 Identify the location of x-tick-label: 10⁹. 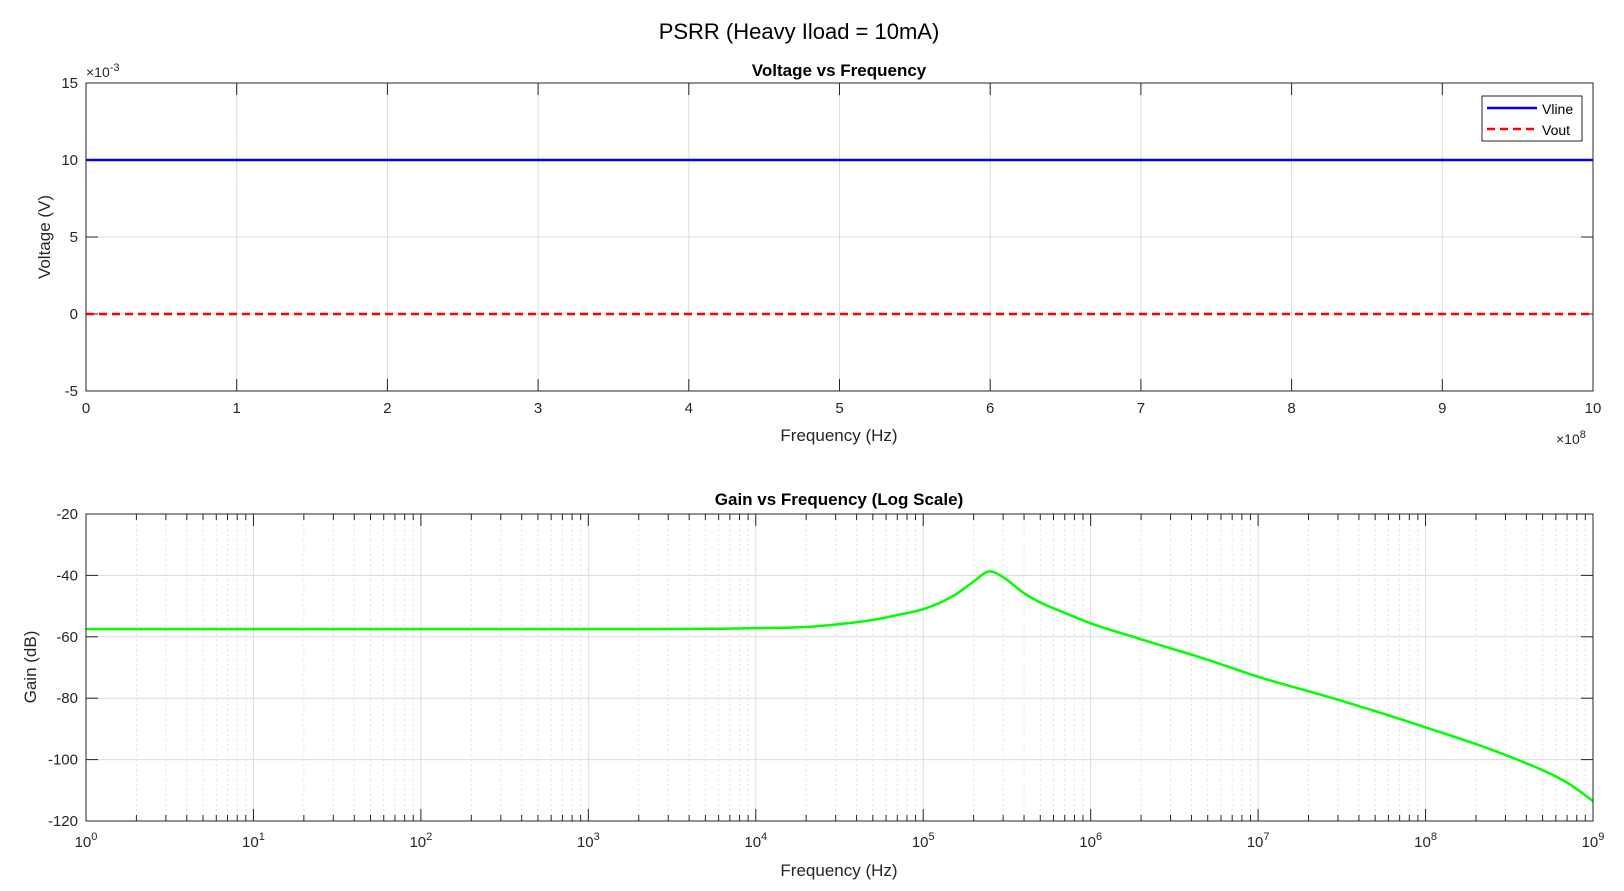
(1593, 841).